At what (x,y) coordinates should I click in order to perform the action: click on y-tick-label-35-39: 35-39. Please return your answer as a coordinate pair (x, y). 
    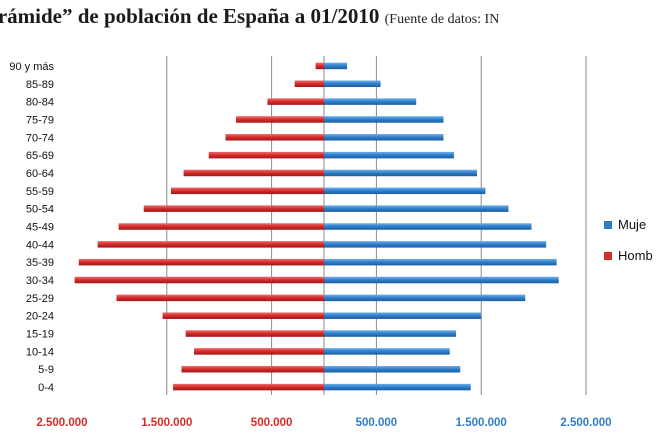
    Looking at the image, I should click on (40, 263).